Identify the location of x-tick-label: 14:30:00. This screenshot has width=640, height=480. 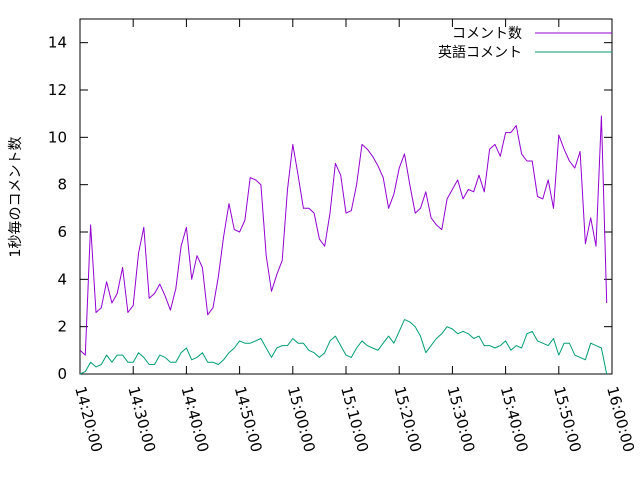
(141, 419).